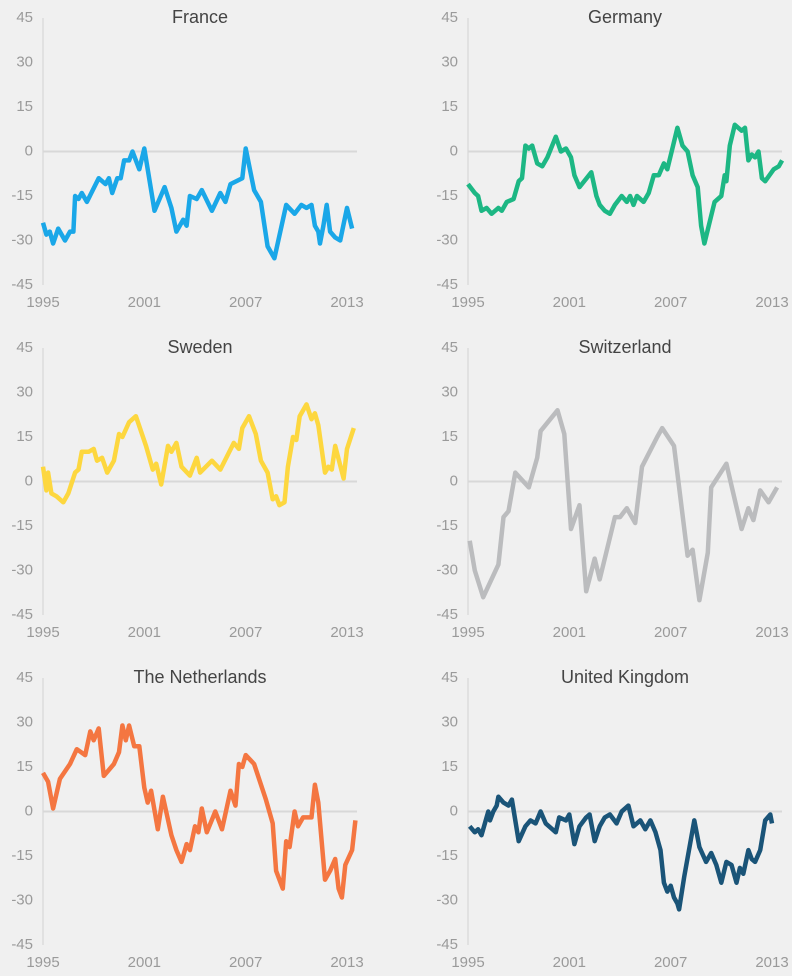 This screenshot has height=976, width=792. Describe the element at coordinates (625, 17) in the screenshot. I see `panel-title: Germany` at that location.